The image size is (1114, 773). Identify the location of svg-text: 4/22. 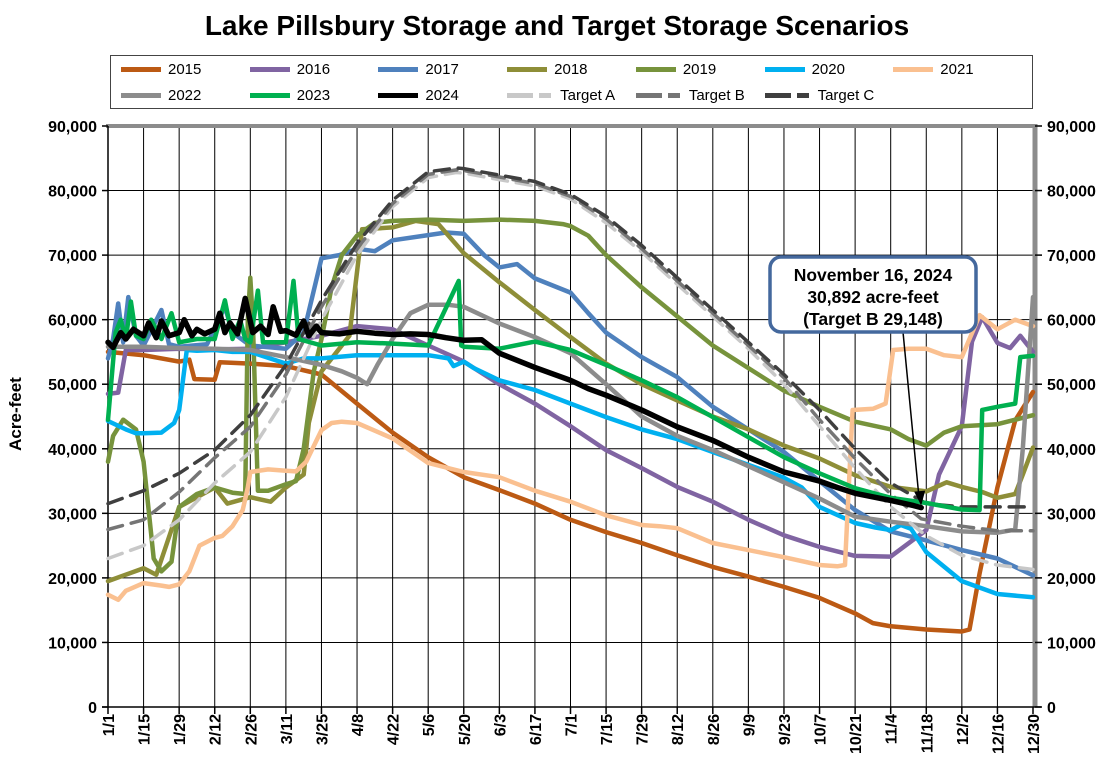
(394, 729).